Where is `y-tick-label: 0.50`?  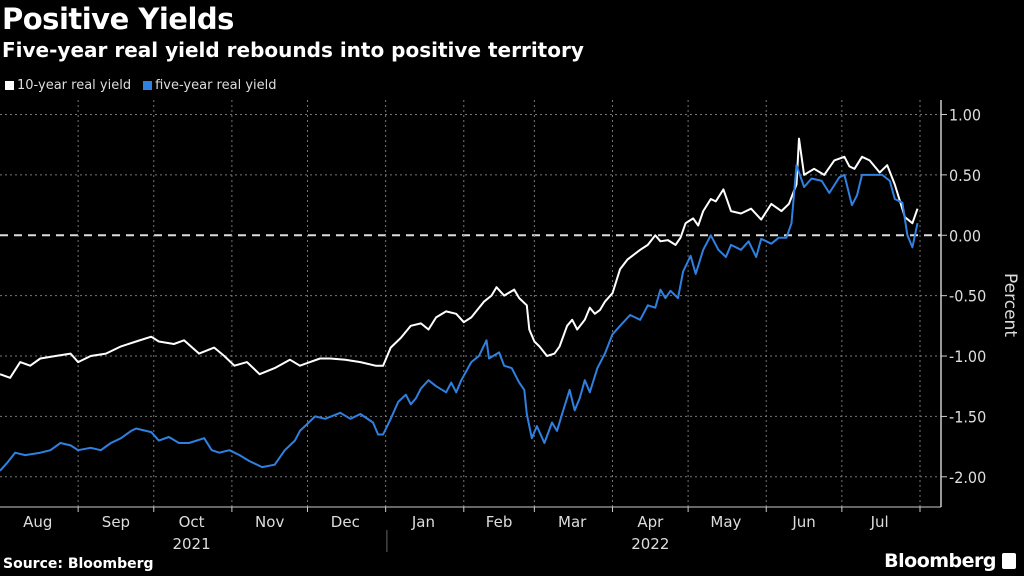 y-tick-label: 0.50 is located at coordinates (965, 175).